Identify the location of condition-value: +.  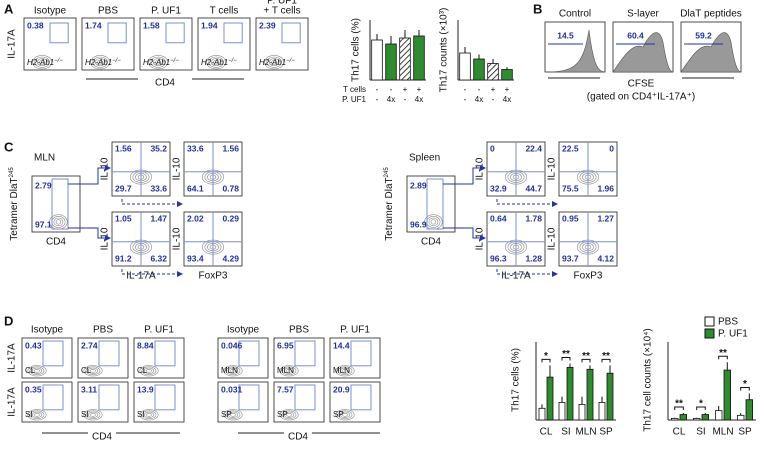
(507, 89).